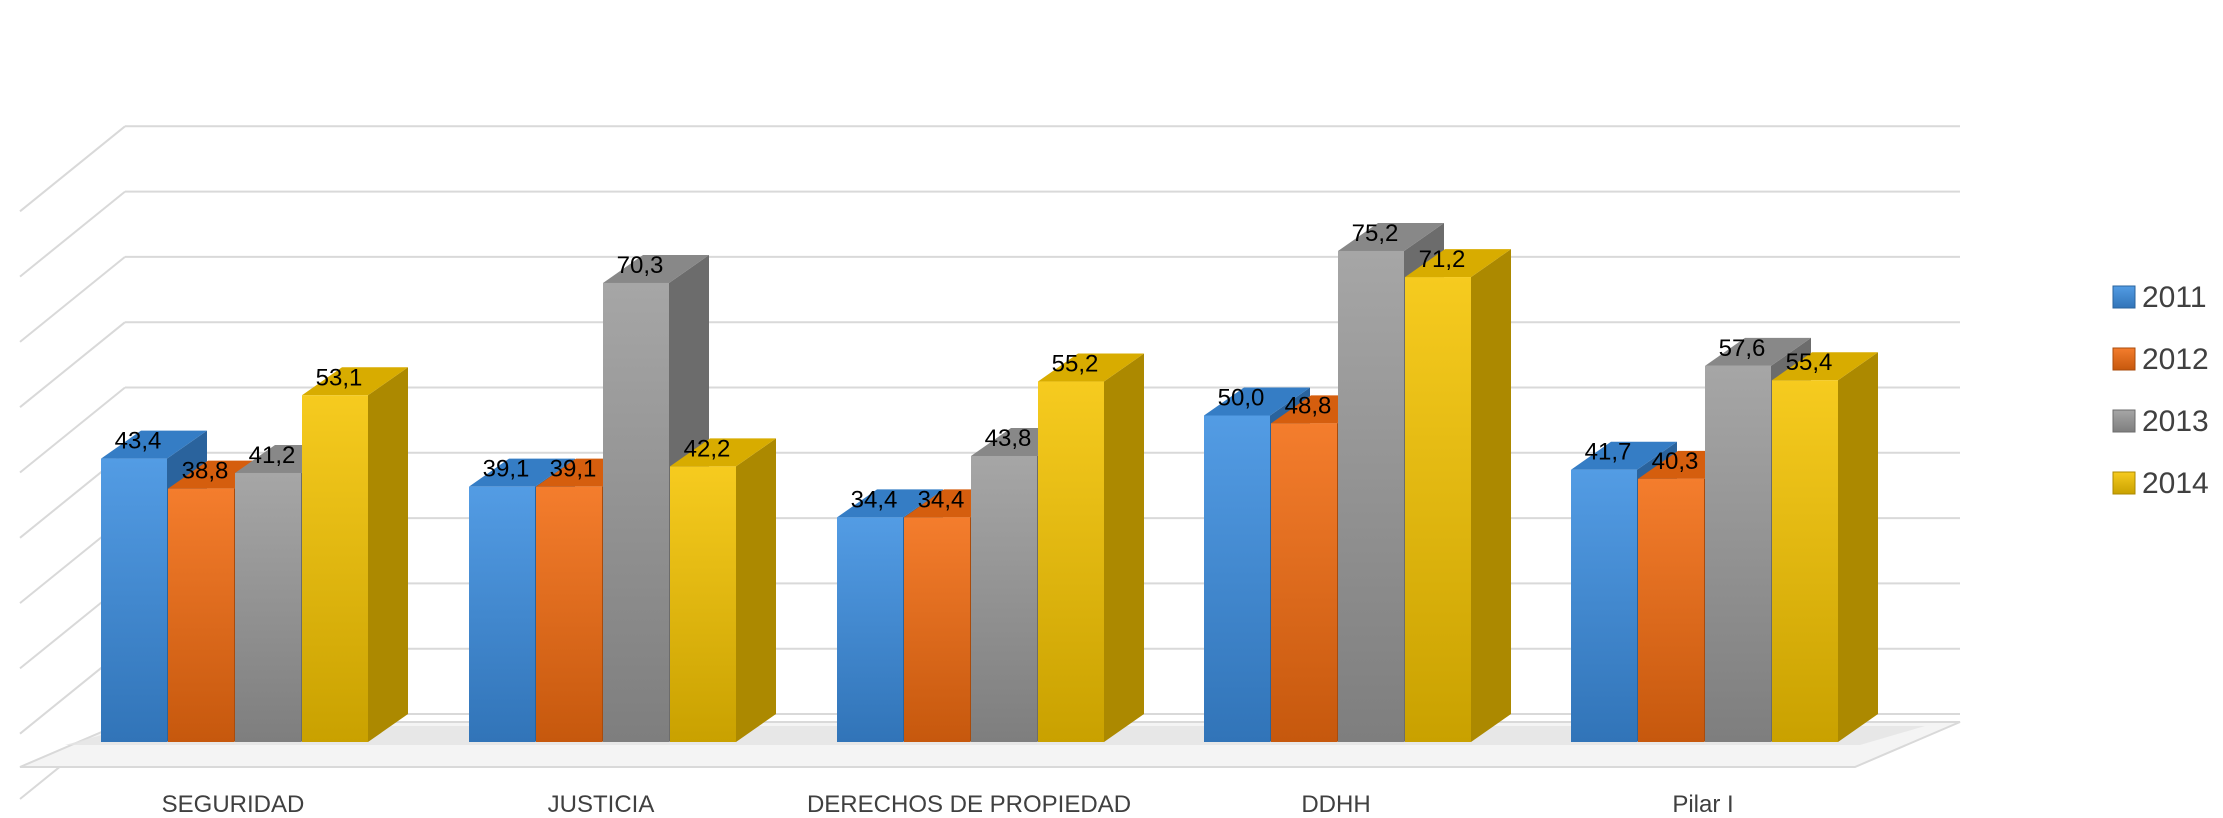 The width and height of the screenshot is (2223, 818). I want to click on legend: 2011 2012 2013 2014, so click(2160, 390).